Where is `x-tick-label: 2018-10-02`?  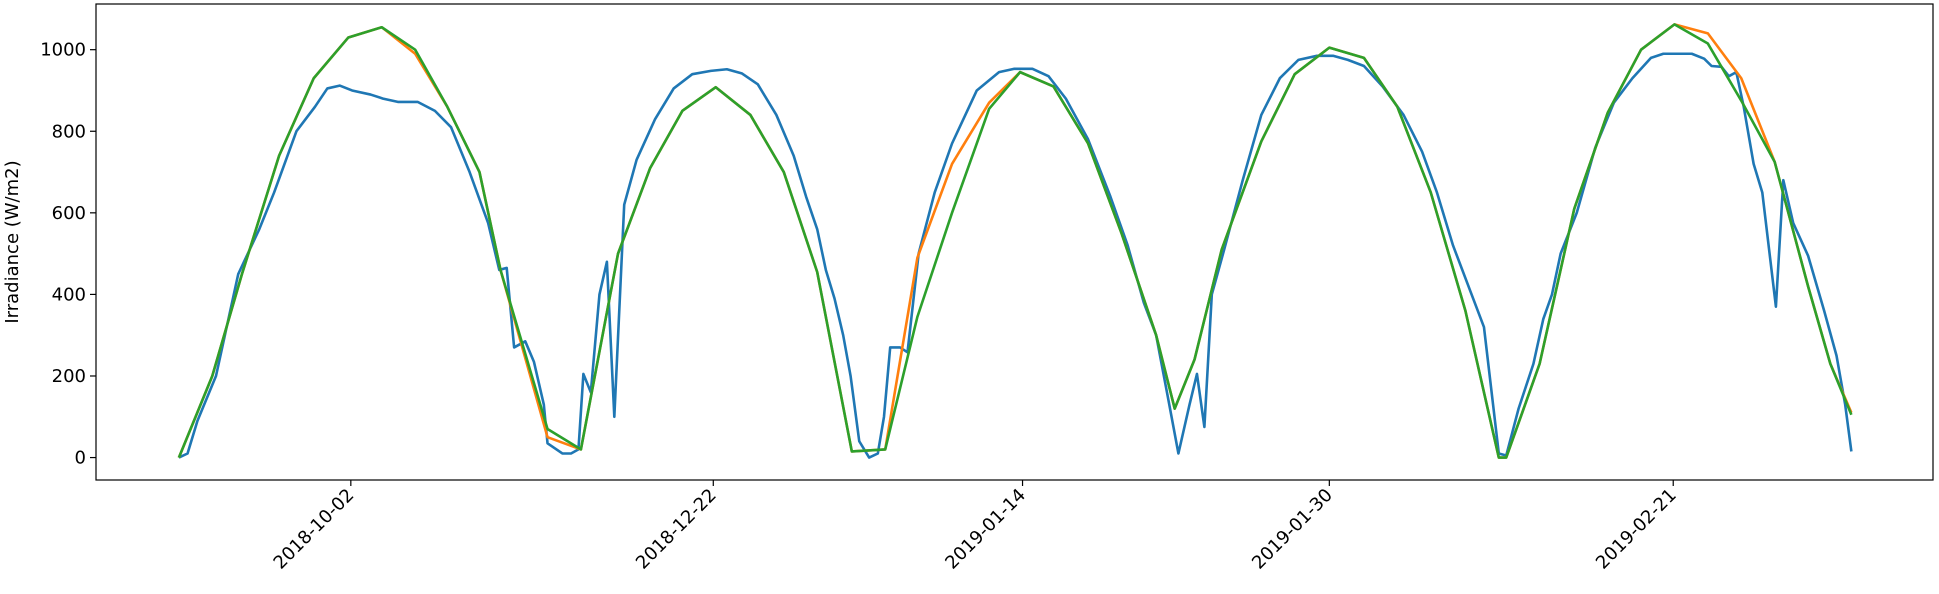
x-tick-label: 2018-10-02 is located at coordinates (314, 529).